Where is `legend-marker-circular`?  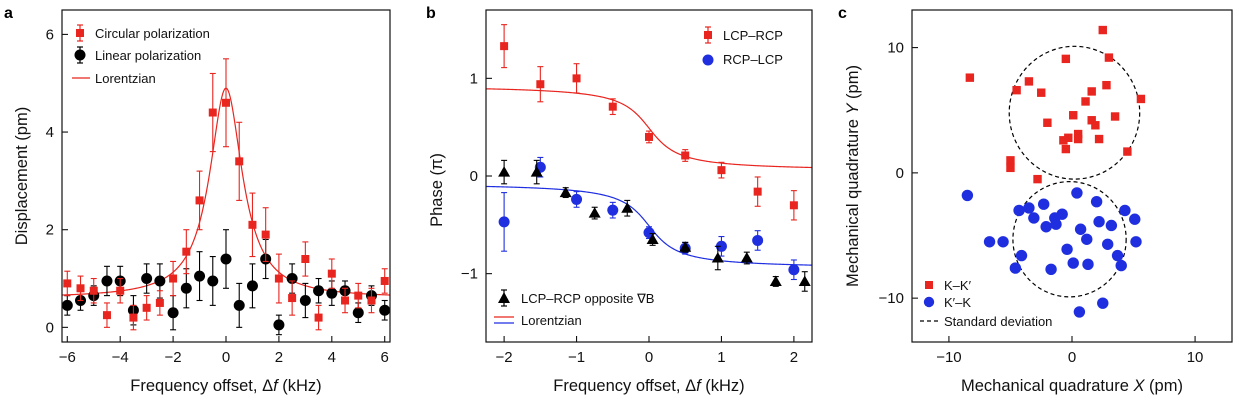 legend-marker-circular is located at coordinates (80, 33).